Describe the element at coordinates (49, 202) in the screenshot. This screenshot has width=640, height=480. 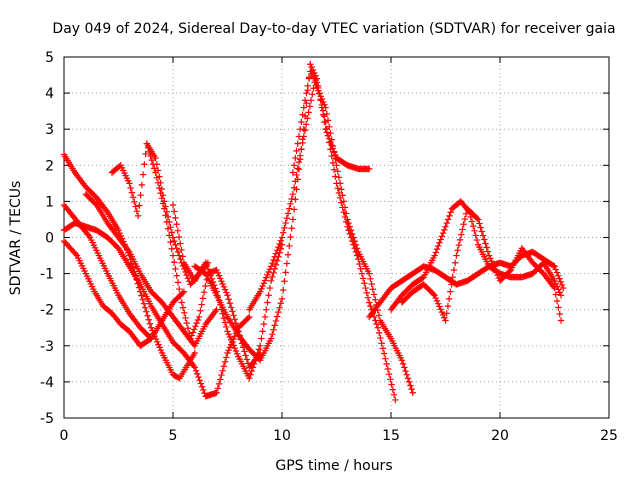
I see `y-tick-label: 1` at that location.